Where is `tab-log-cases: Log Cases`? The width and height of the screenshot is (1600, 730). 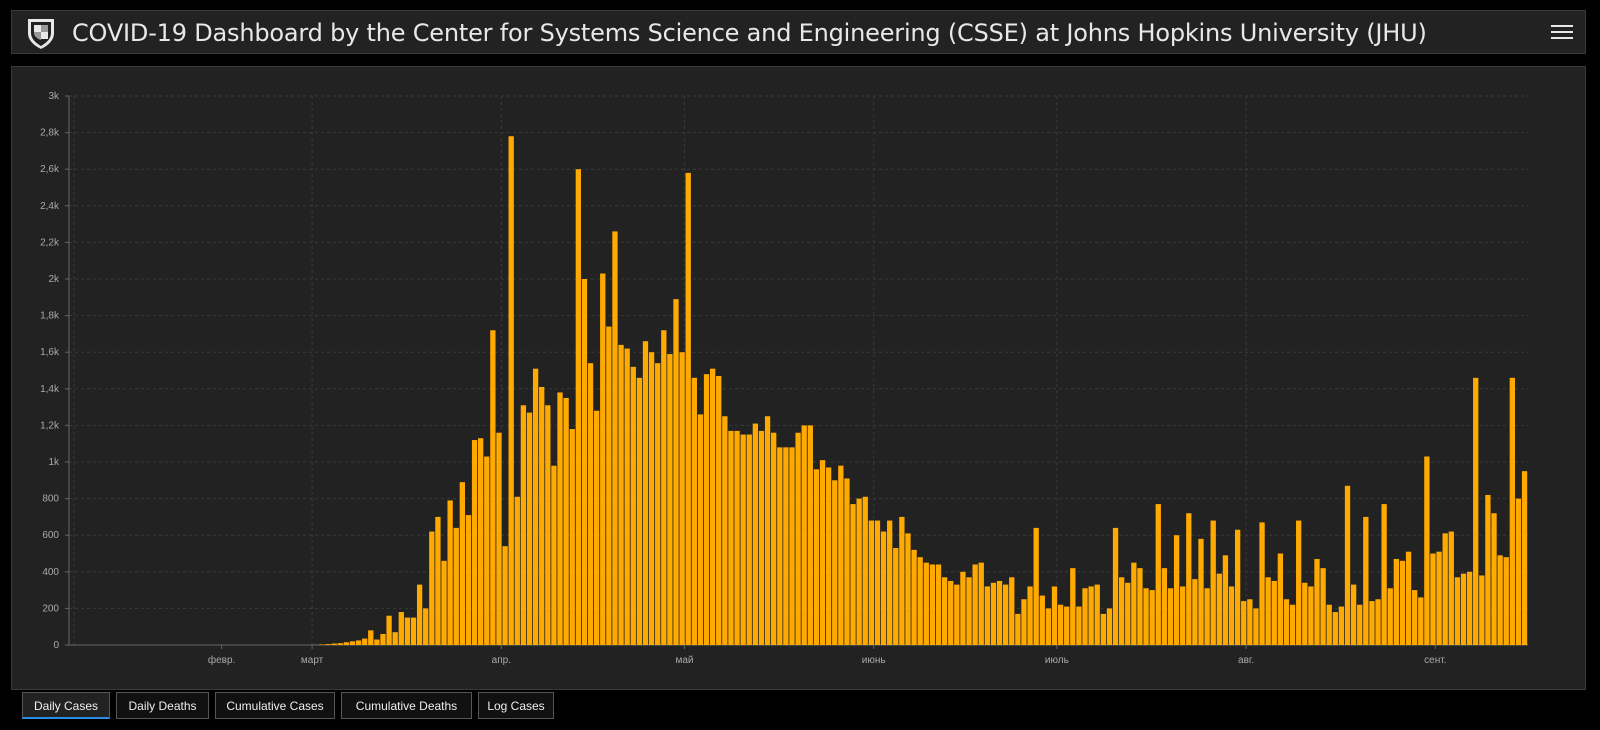 tab-log-cases: Log Cases is located at coordinates (516, 705).